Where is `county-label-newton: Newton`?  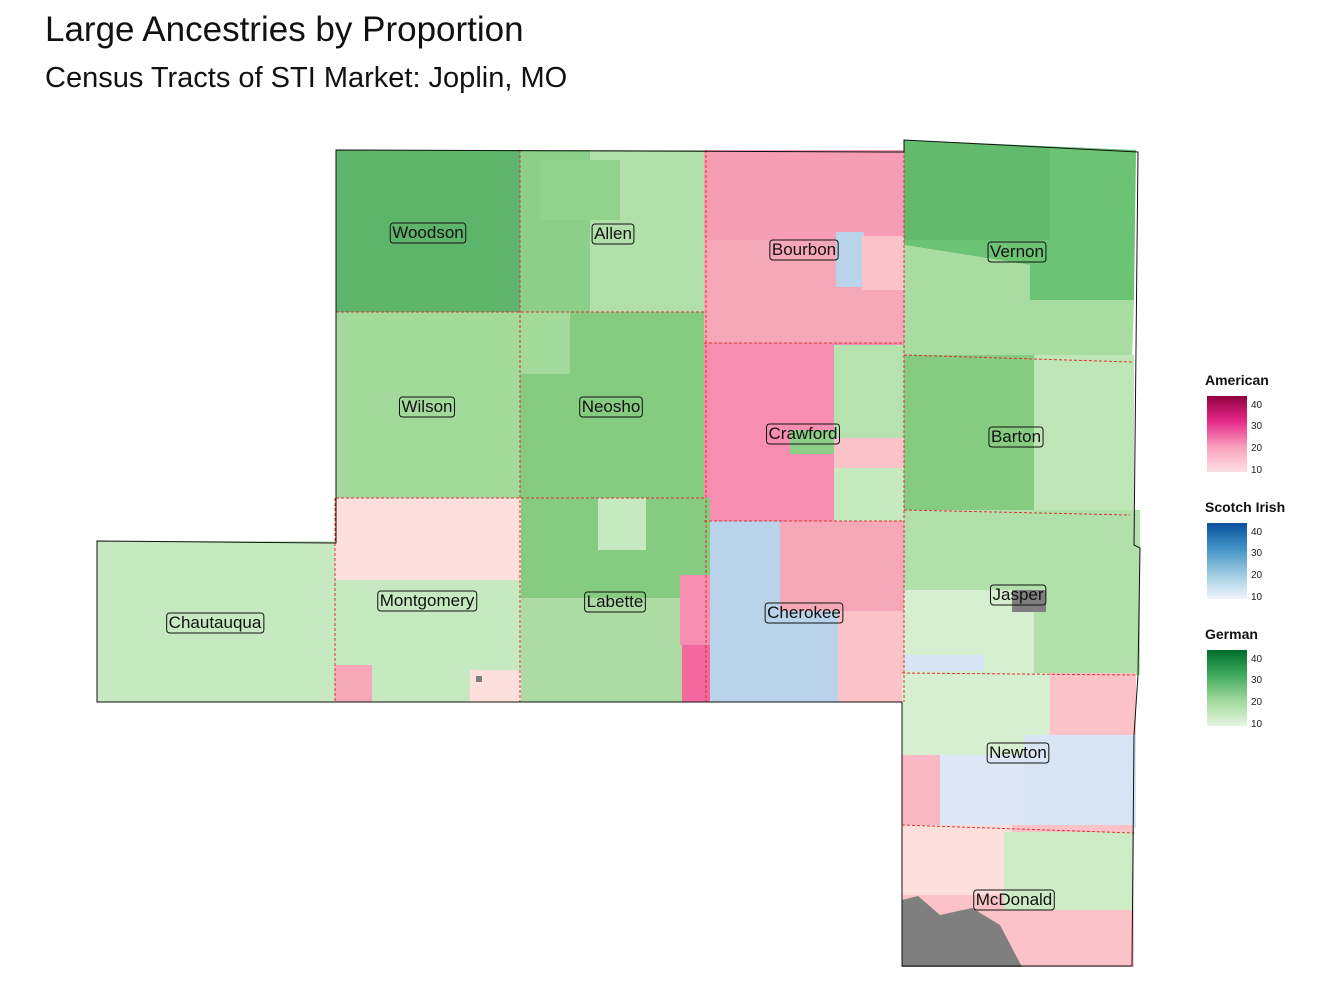 county-label-newton: Newton is located at coordinates (1018, 753).